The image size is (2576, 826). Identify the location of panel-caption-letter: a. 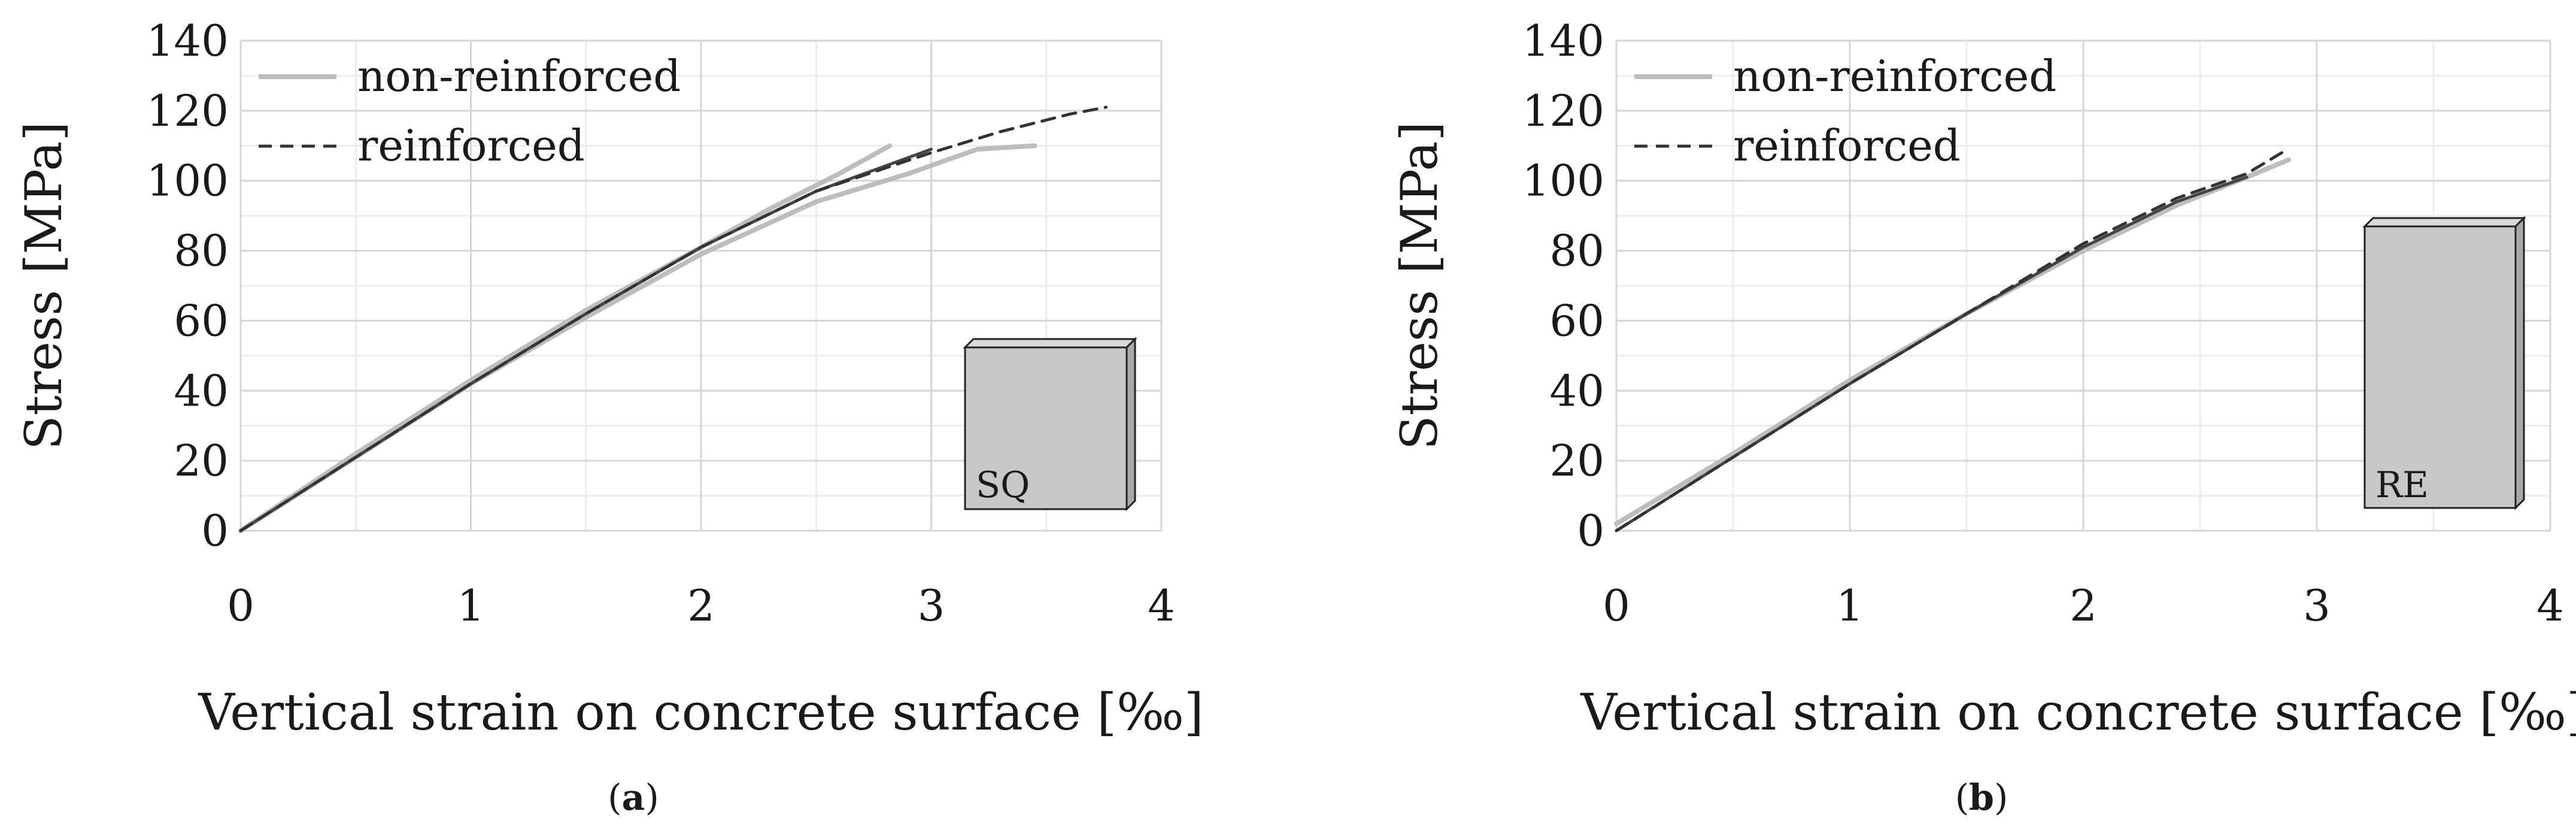
(633, 798).